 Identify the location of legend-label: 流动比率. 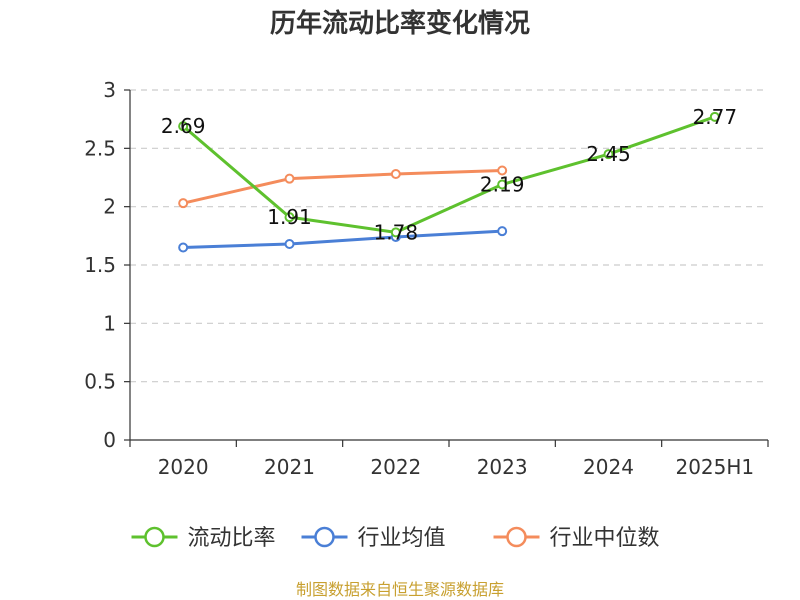
(232, 538).